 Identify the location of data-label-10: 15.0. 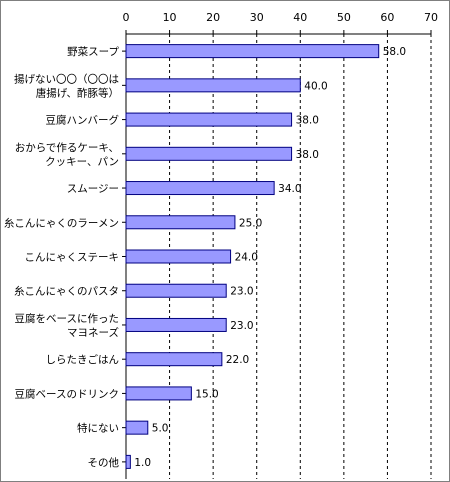
(206, 394).